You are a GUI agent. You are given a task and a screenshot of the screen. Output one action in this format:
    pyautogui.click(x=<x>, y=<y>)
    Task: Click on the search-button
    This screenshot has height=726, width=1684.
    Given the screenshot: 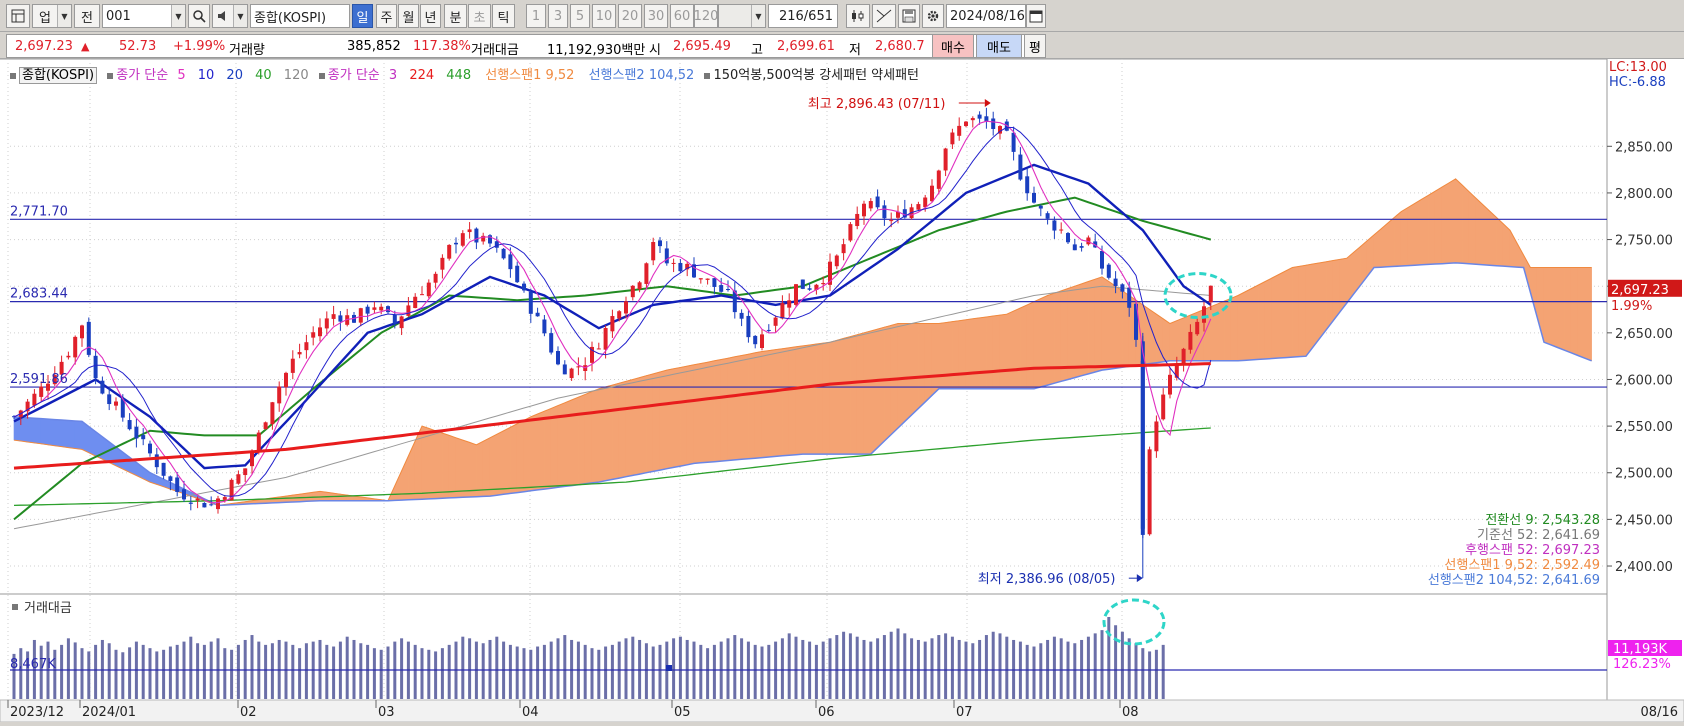 What is the action you would take?
    pyautogui.click(x=199, y=16)
    